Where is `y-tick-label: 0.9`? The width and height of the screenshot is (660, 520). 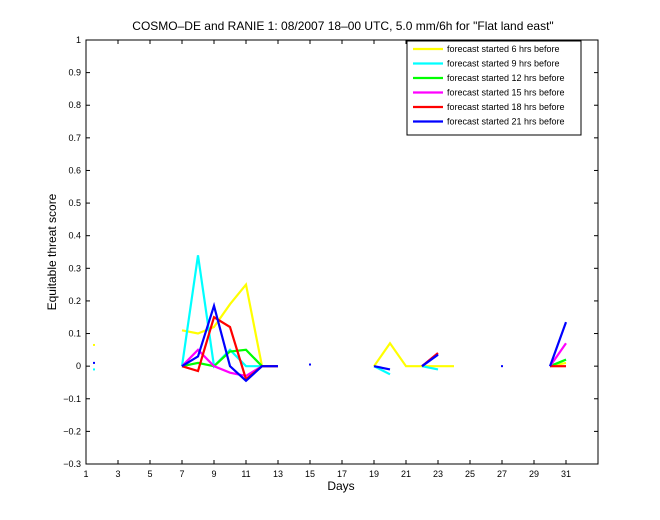
y-tick-label: 0.9 is located at coordinates (74, 73).